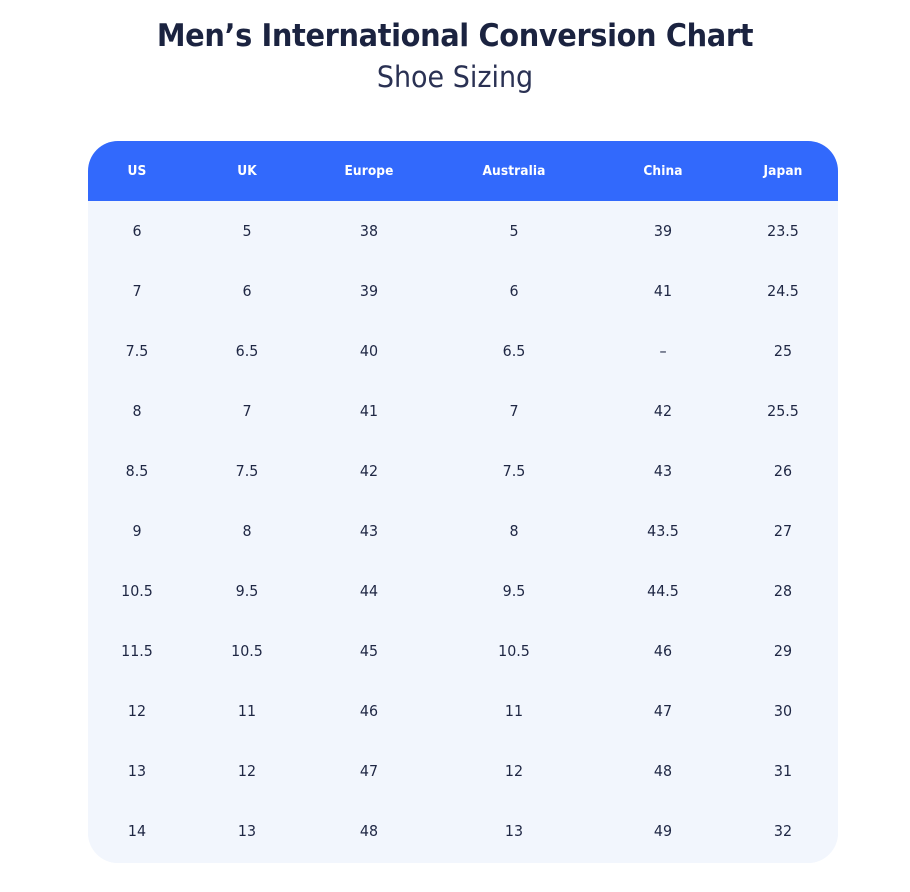 Image resolution: width=910 pixels, height=892 pixels. What do you see at coordinates (463, 591) in the screenshot?
I see `table-row: 10.5 9.5 44 9.5 44.5 28` at bounding box center [463, 591].